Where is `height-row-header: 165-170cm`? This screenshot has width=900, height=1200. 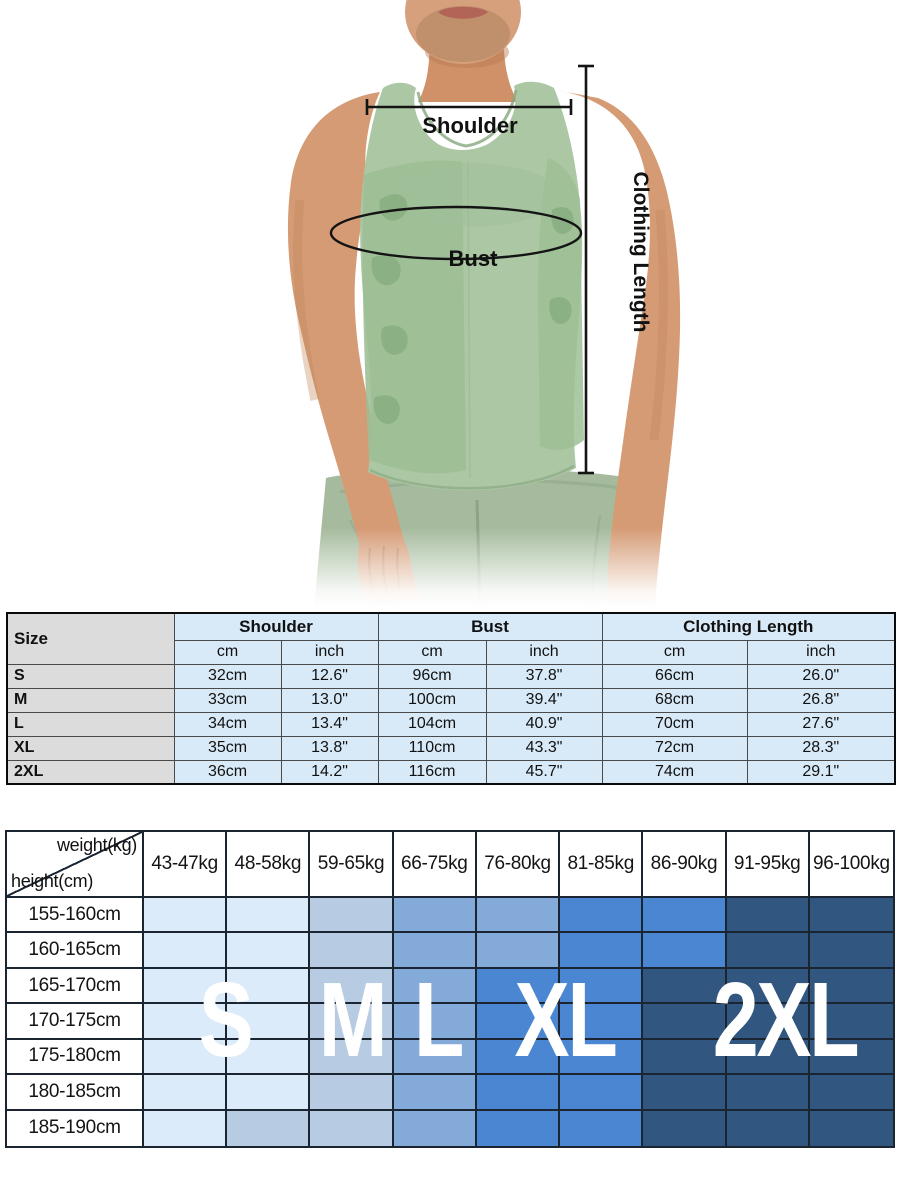 height-row-header: 165-170cm is located at coordinates (75, 986).